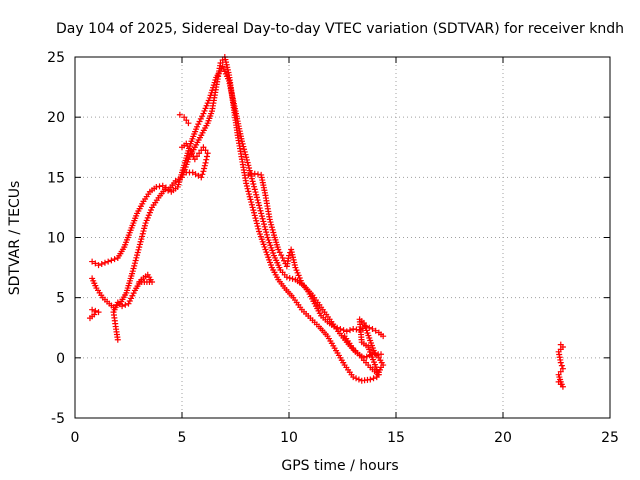 The image size is (640, 480). I want to click on x-axis-title: GPS time / hours, so click(339, 466).